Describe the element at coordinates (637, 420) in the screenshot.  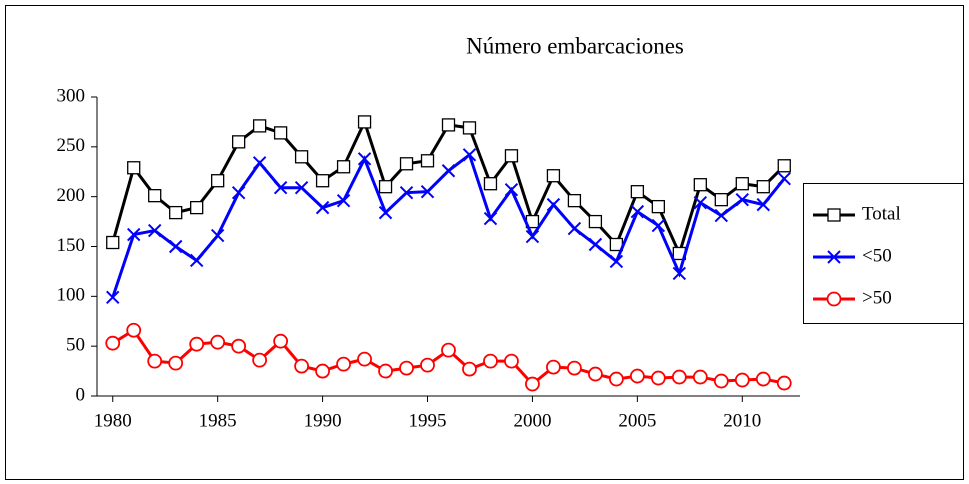
I see `x-tick-label: 2005` at that location.